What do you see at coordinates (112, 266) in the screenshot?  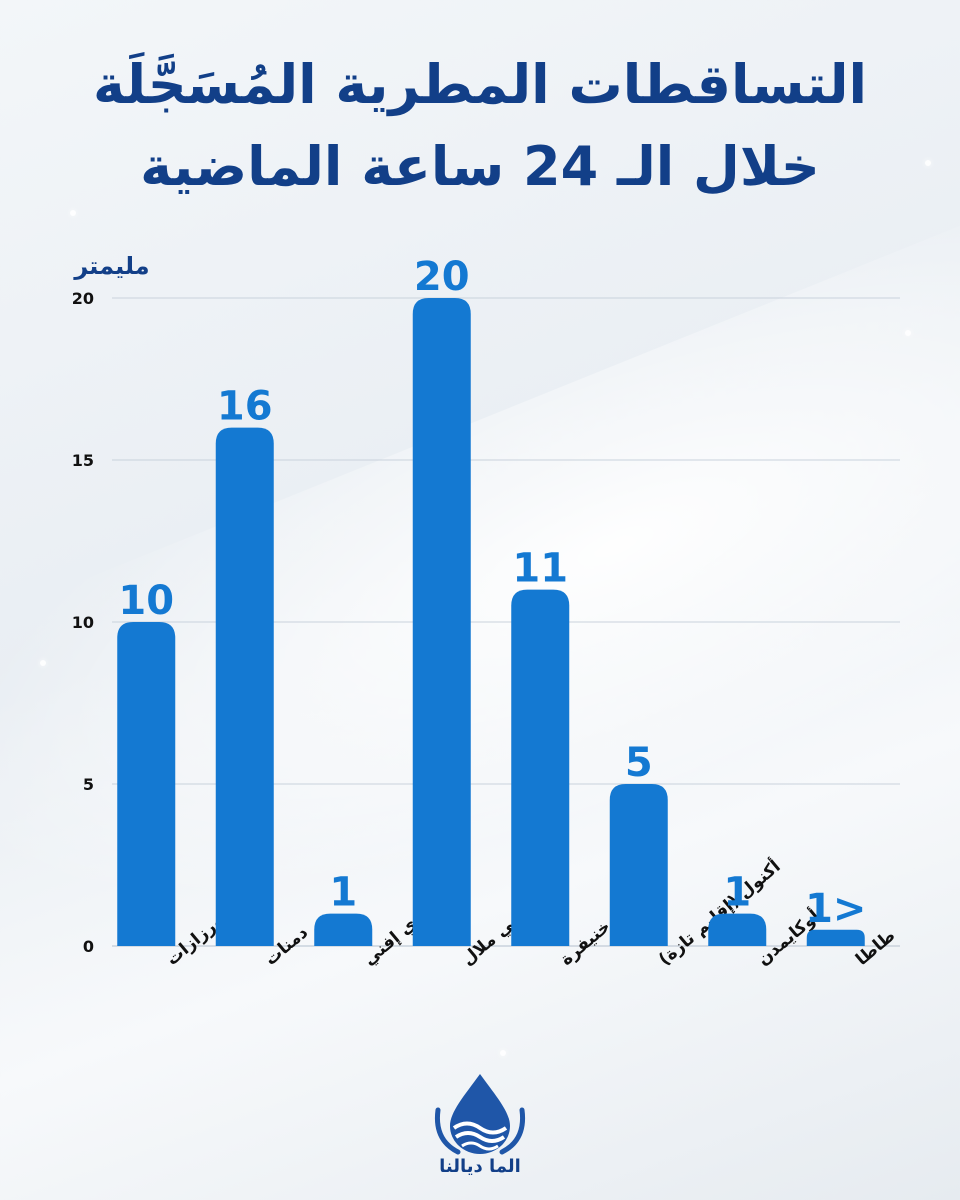 I see `y-axis-unit-label: مليمتر` at bounding box center [112, 266].